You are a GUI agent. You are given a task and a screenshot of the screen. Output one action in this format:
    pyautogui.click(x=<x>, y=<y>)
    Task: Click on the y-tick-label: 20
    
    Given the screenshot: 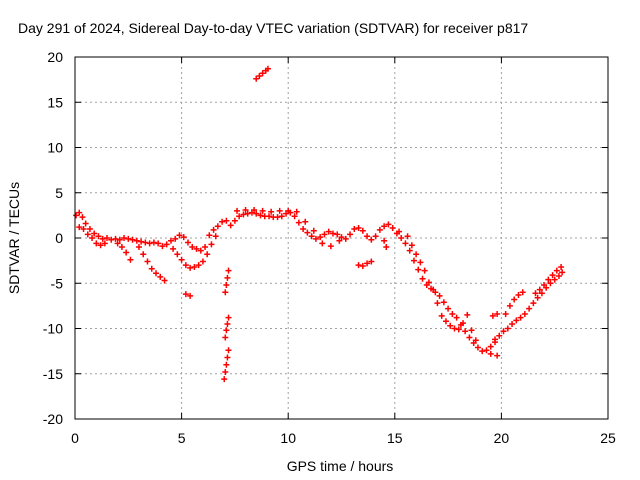 What is the action you would take?
    pyautogui.click(x=55, y=57)
    